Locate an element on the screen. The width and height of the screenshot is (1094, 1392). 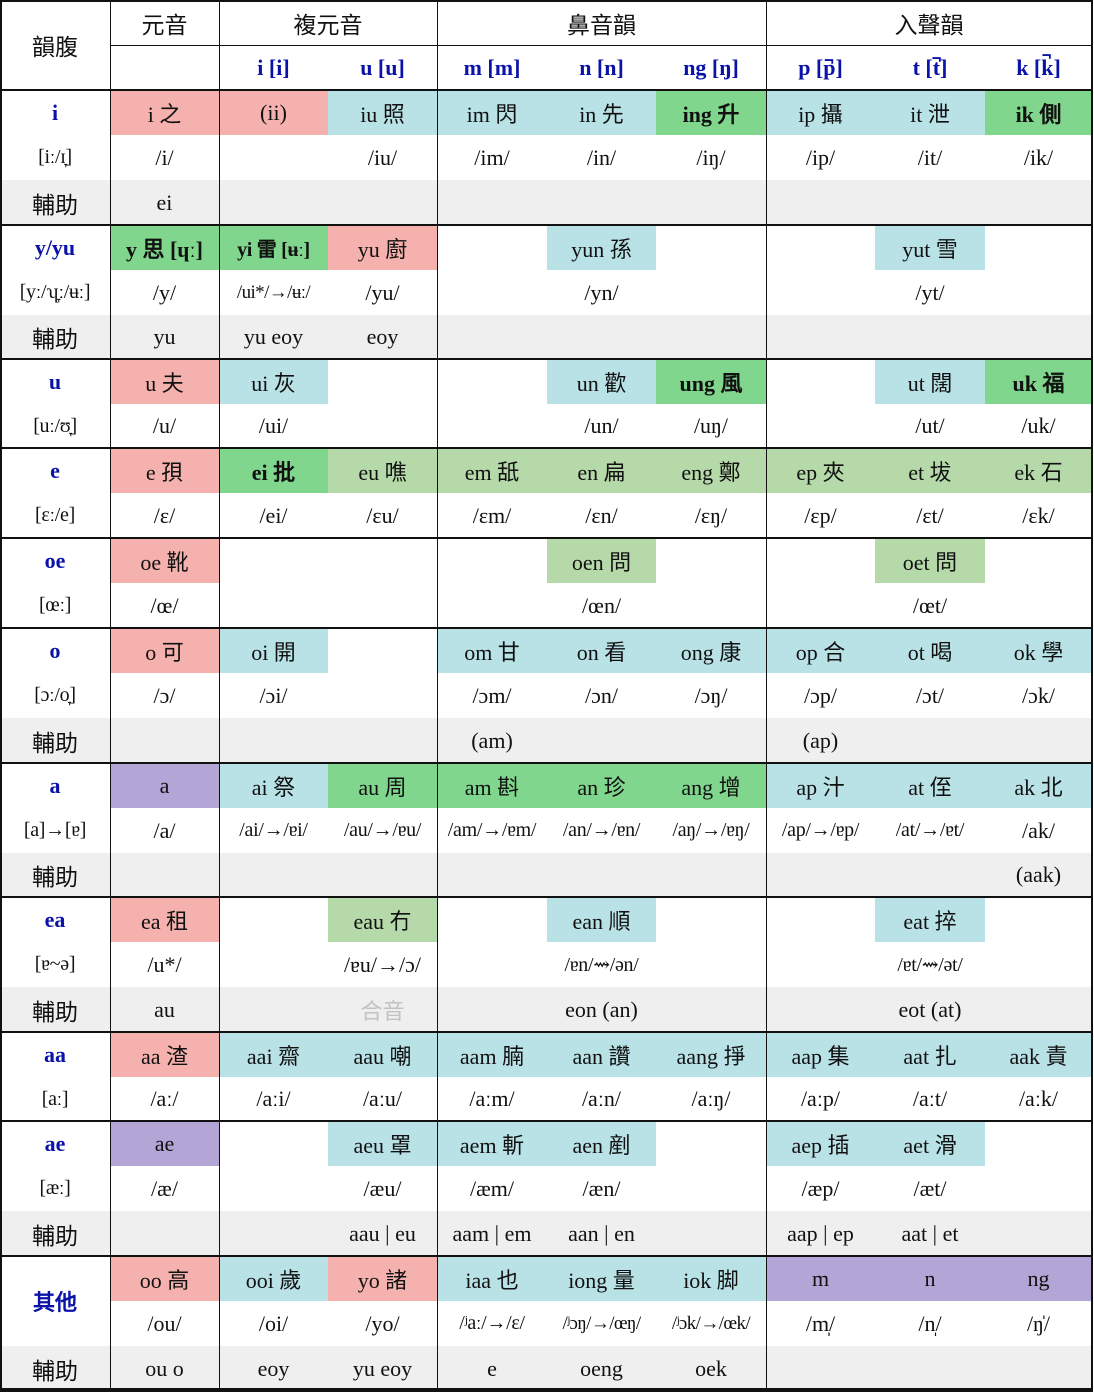
ipa-cell: /œn/ is located at coordinates (601, 605).